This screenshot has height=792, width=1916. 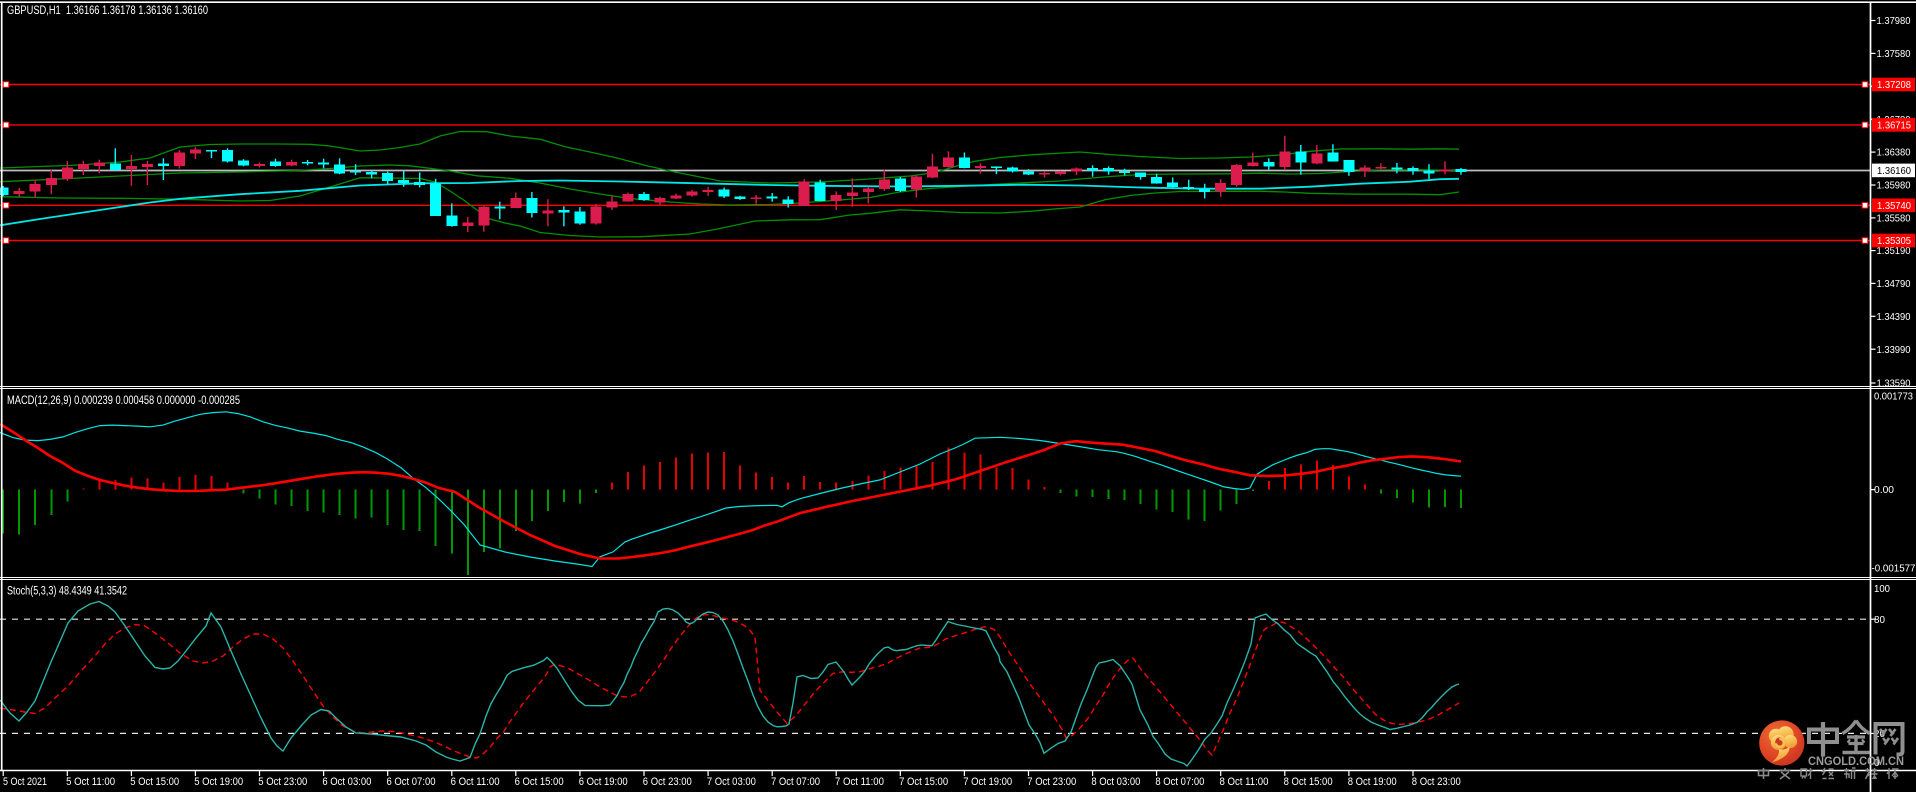 I want to click on svg-text: 7 Oct 11:00, so click(x=859, y=782).